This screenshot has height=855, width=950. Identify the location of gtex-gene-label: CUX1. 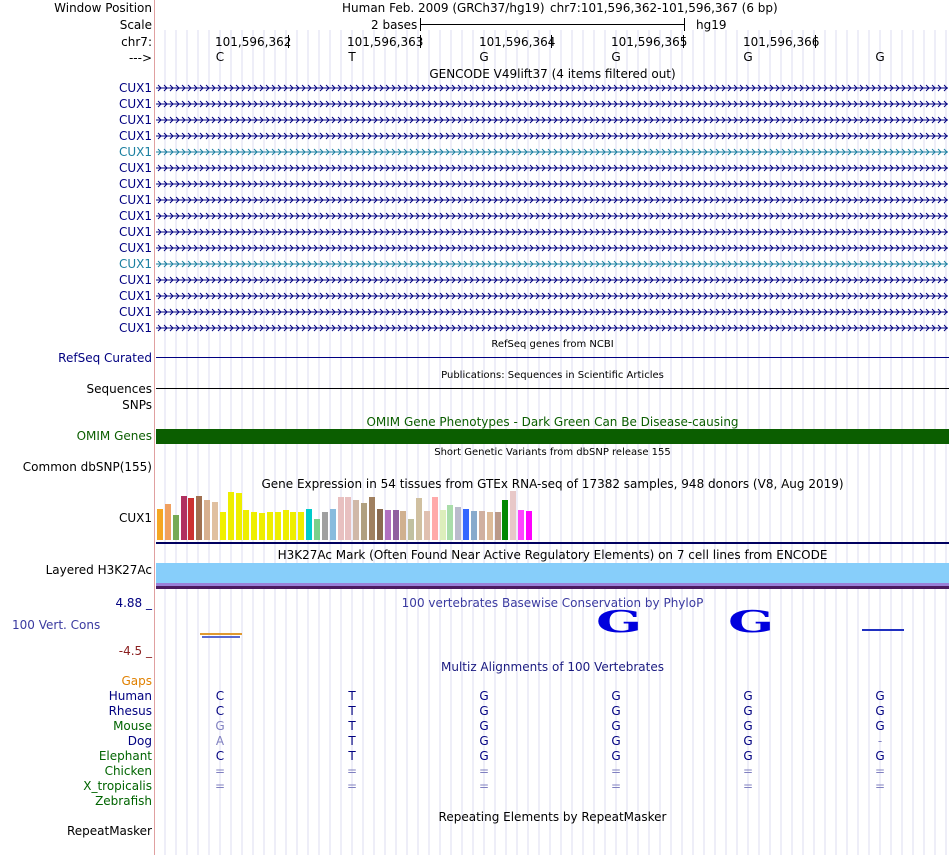
(135, 518).